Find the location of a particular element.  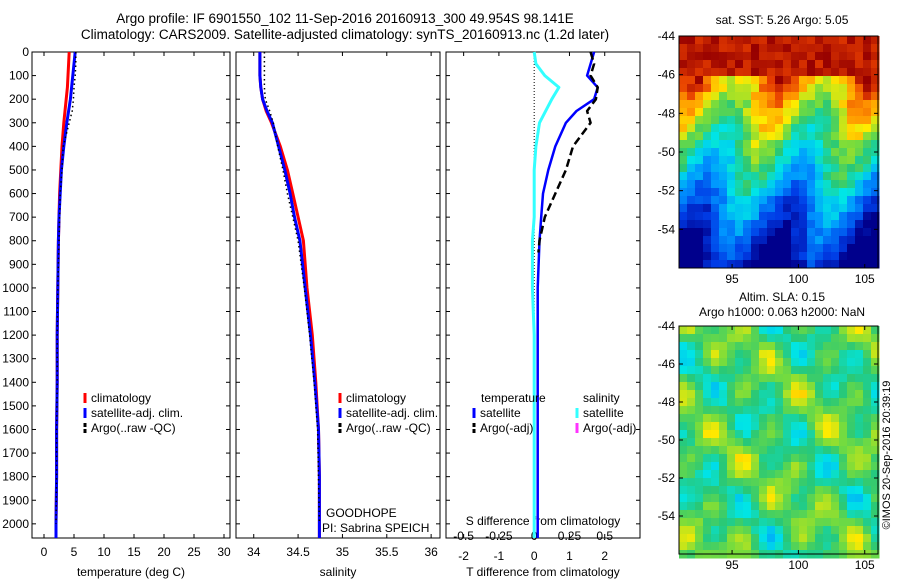

sla-map is located at coordinates (779, 442).